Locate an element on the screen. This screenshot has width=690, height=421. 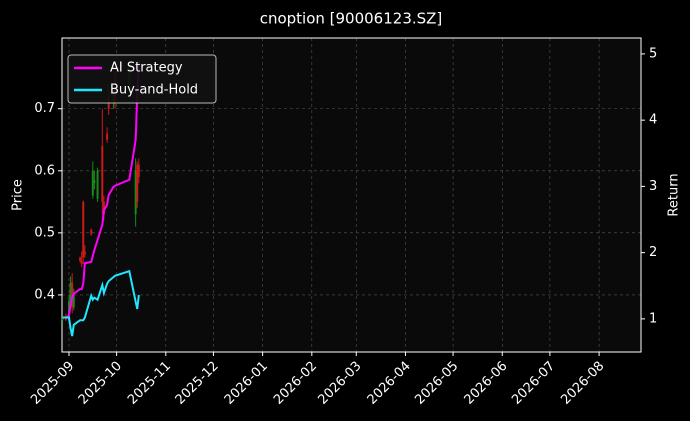
y2-tick-label: 1 is located at coordinates (653, 318).